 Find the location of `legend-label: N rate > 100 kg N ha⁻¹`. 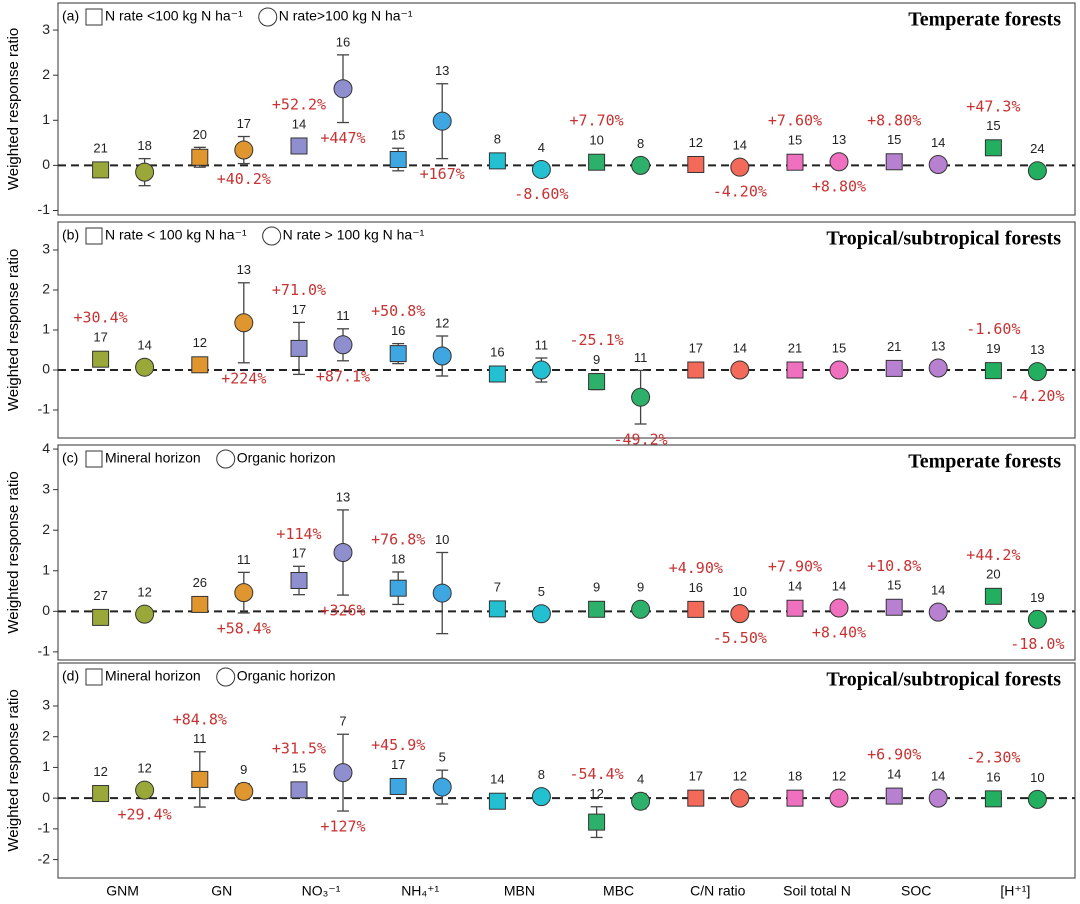

legend-label: N rate > 100 kg N ha⁻¹ is located at coordinates (354, 235).